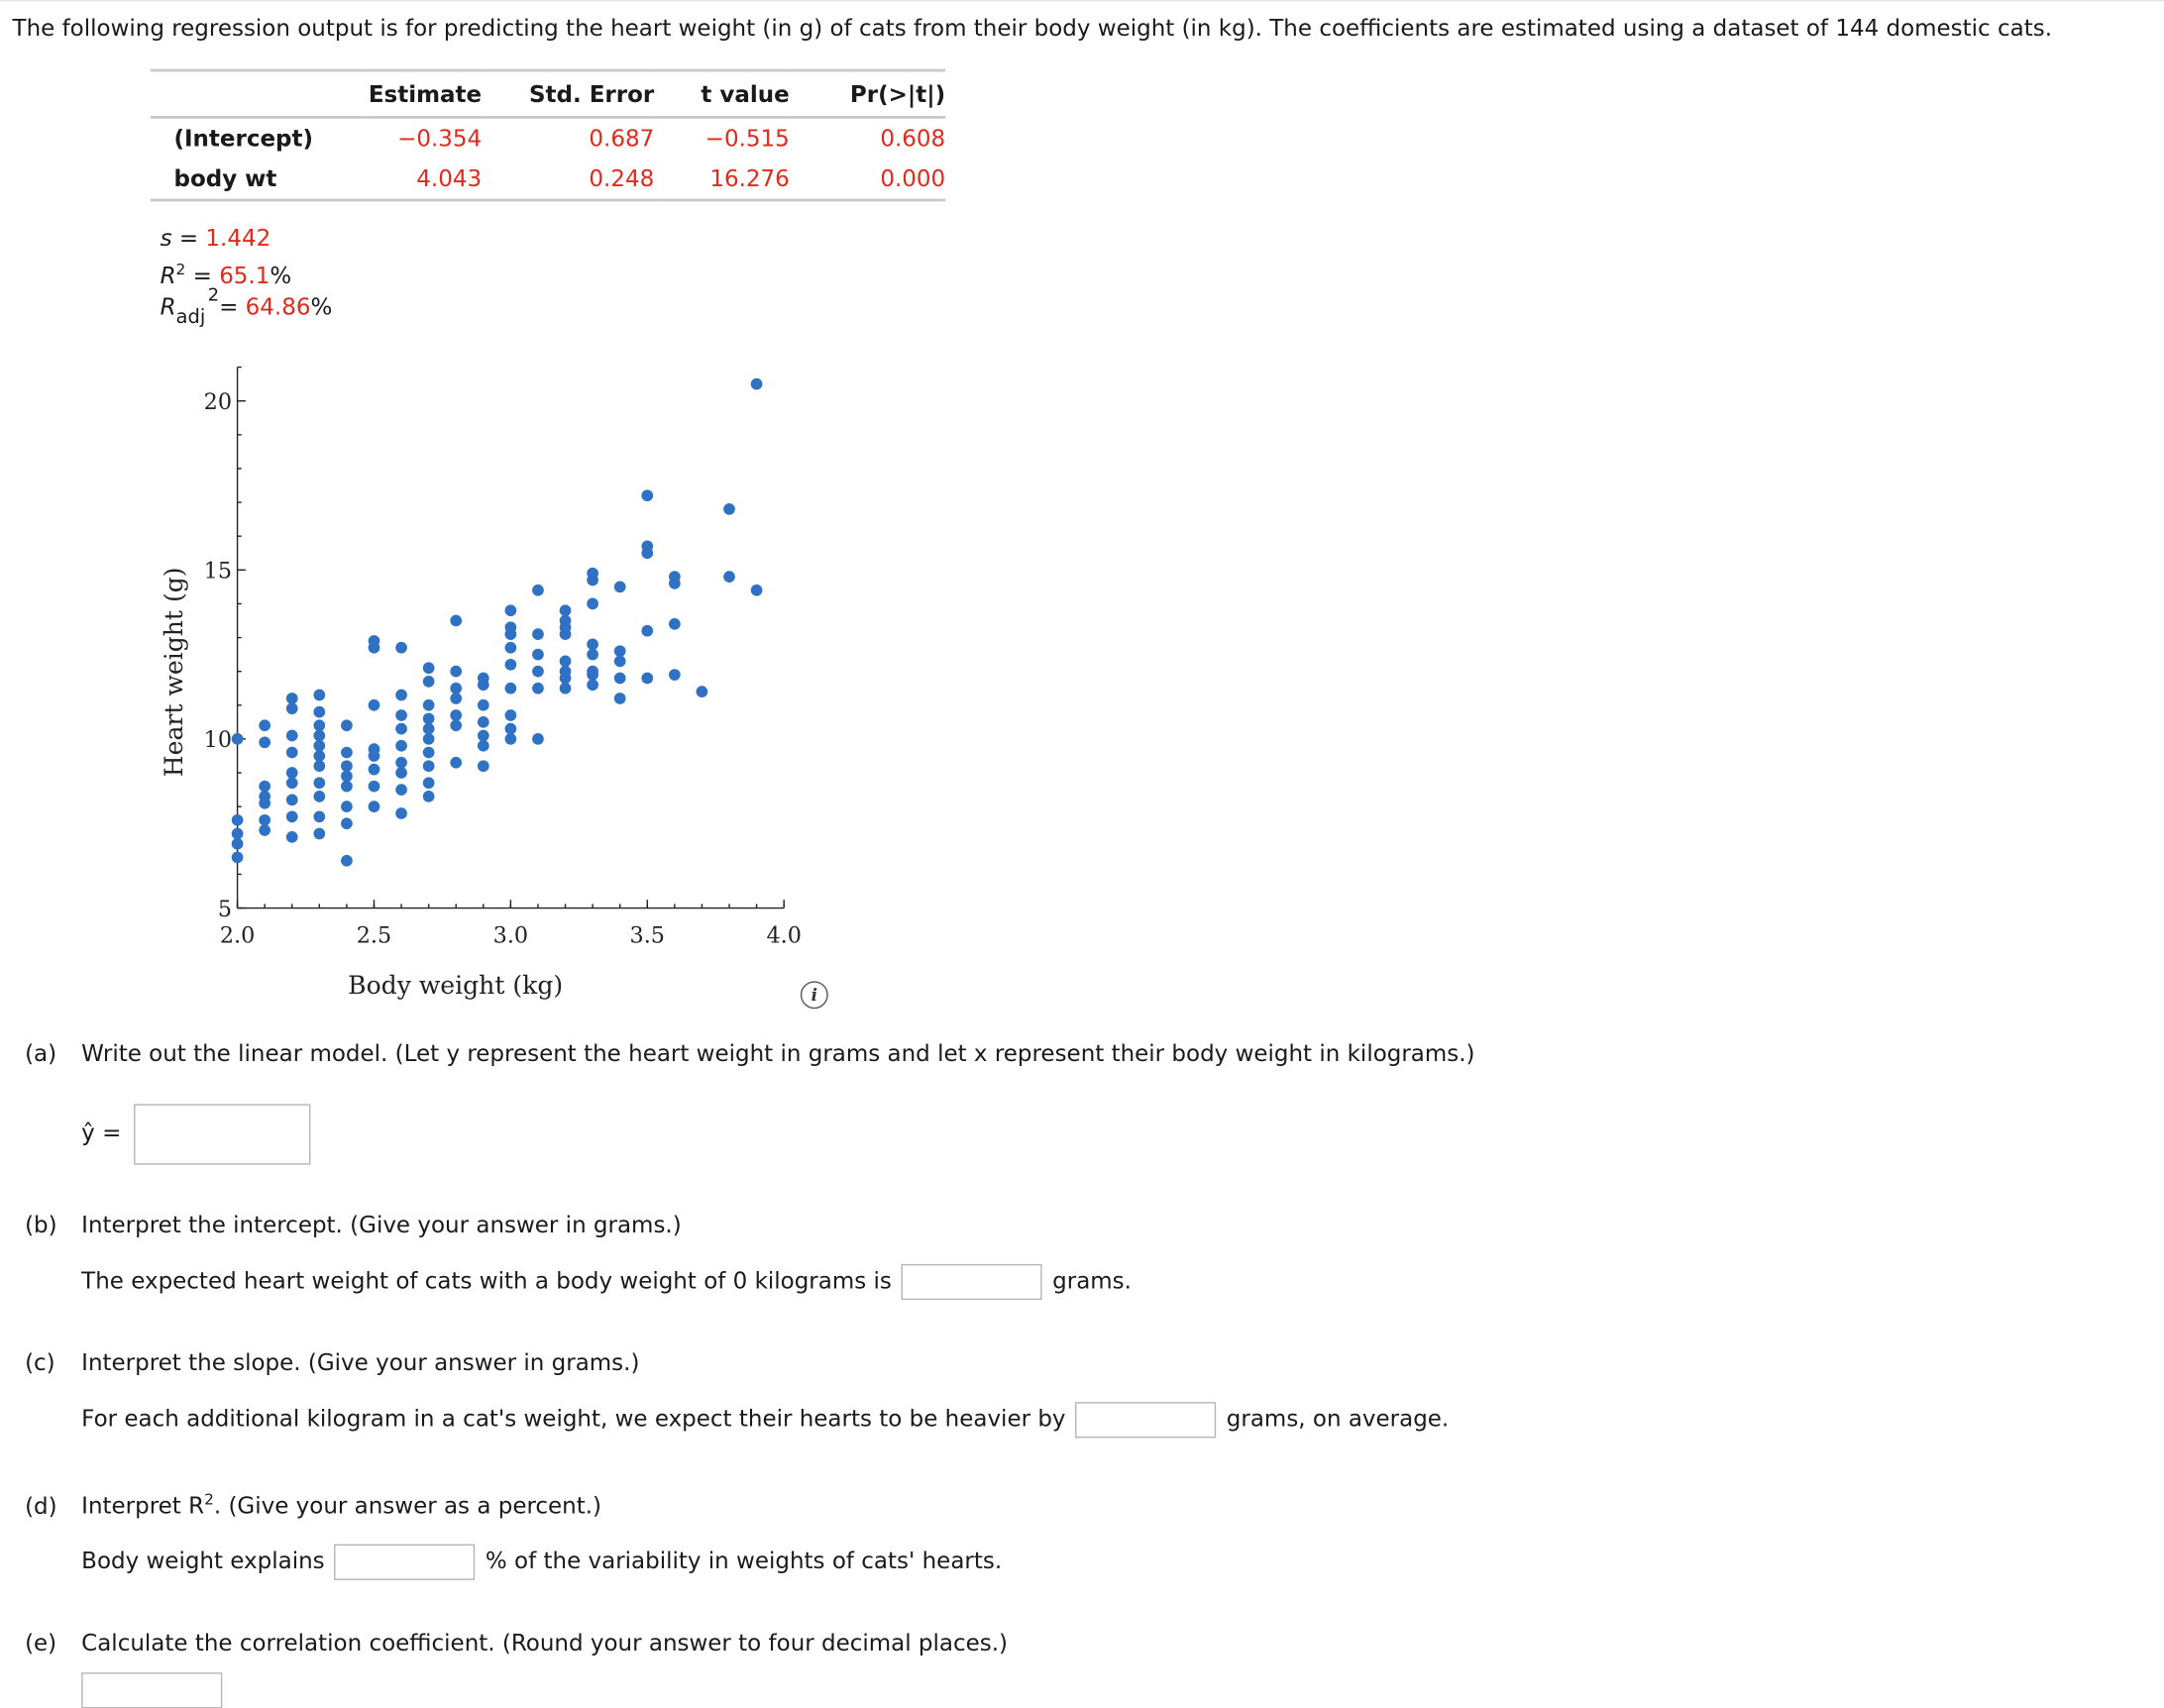 The width and height of the screenshot is (2164, 1708). What do you see at coordinates (568, 180) in the screenshot?
I see `std-error-cell: 0.248` at bounding box center [568, 180].